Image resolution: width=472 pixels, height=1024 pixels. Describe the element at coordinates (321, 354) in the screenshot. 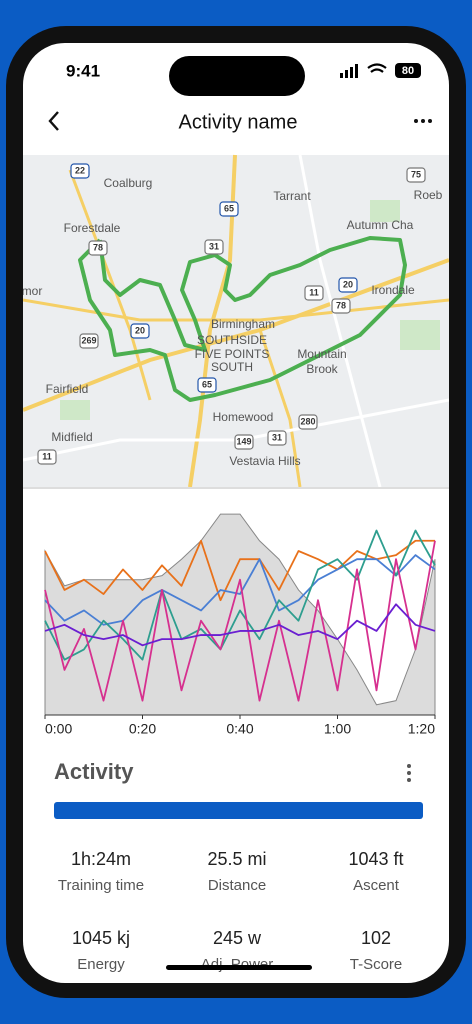

I see `map-place-label: Mountain` at that location.